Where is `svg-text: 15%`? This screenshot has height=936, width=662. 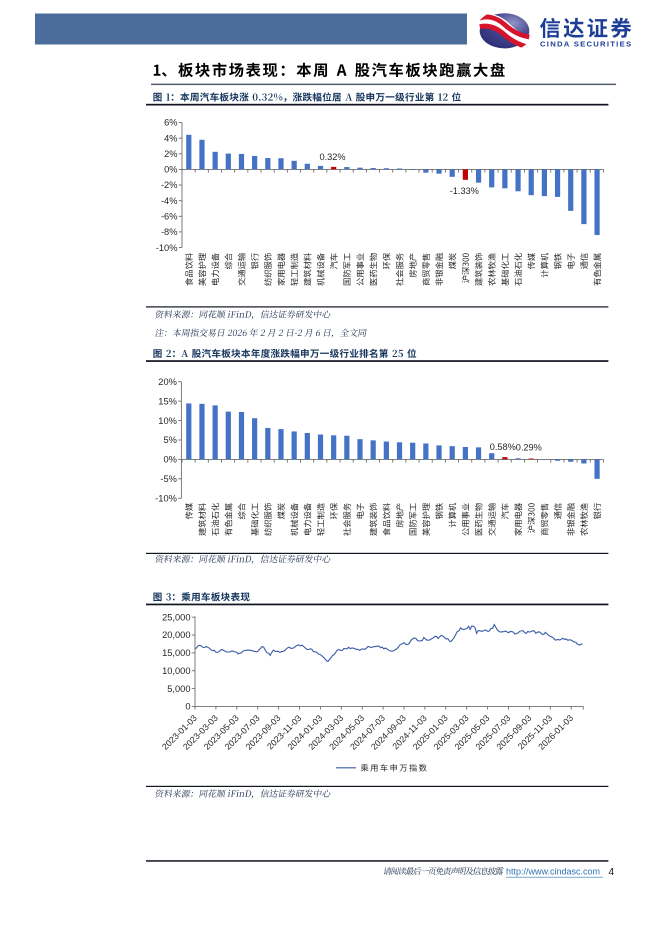
svg-text: 15% is located at coordinates (167, 401).